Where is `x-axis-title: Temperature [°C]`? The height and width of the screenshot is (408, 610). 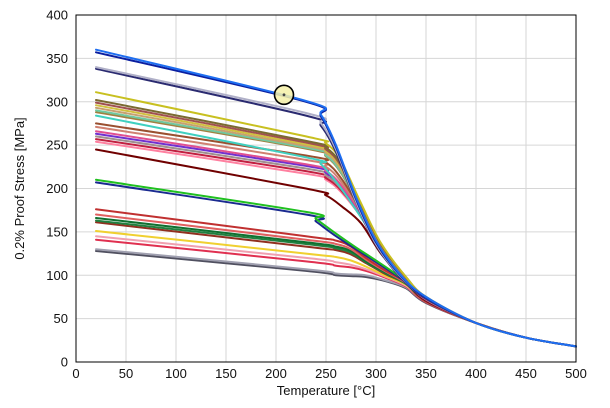
x-axis-title: Temperature [°C] is located at coordinates (326, 390).